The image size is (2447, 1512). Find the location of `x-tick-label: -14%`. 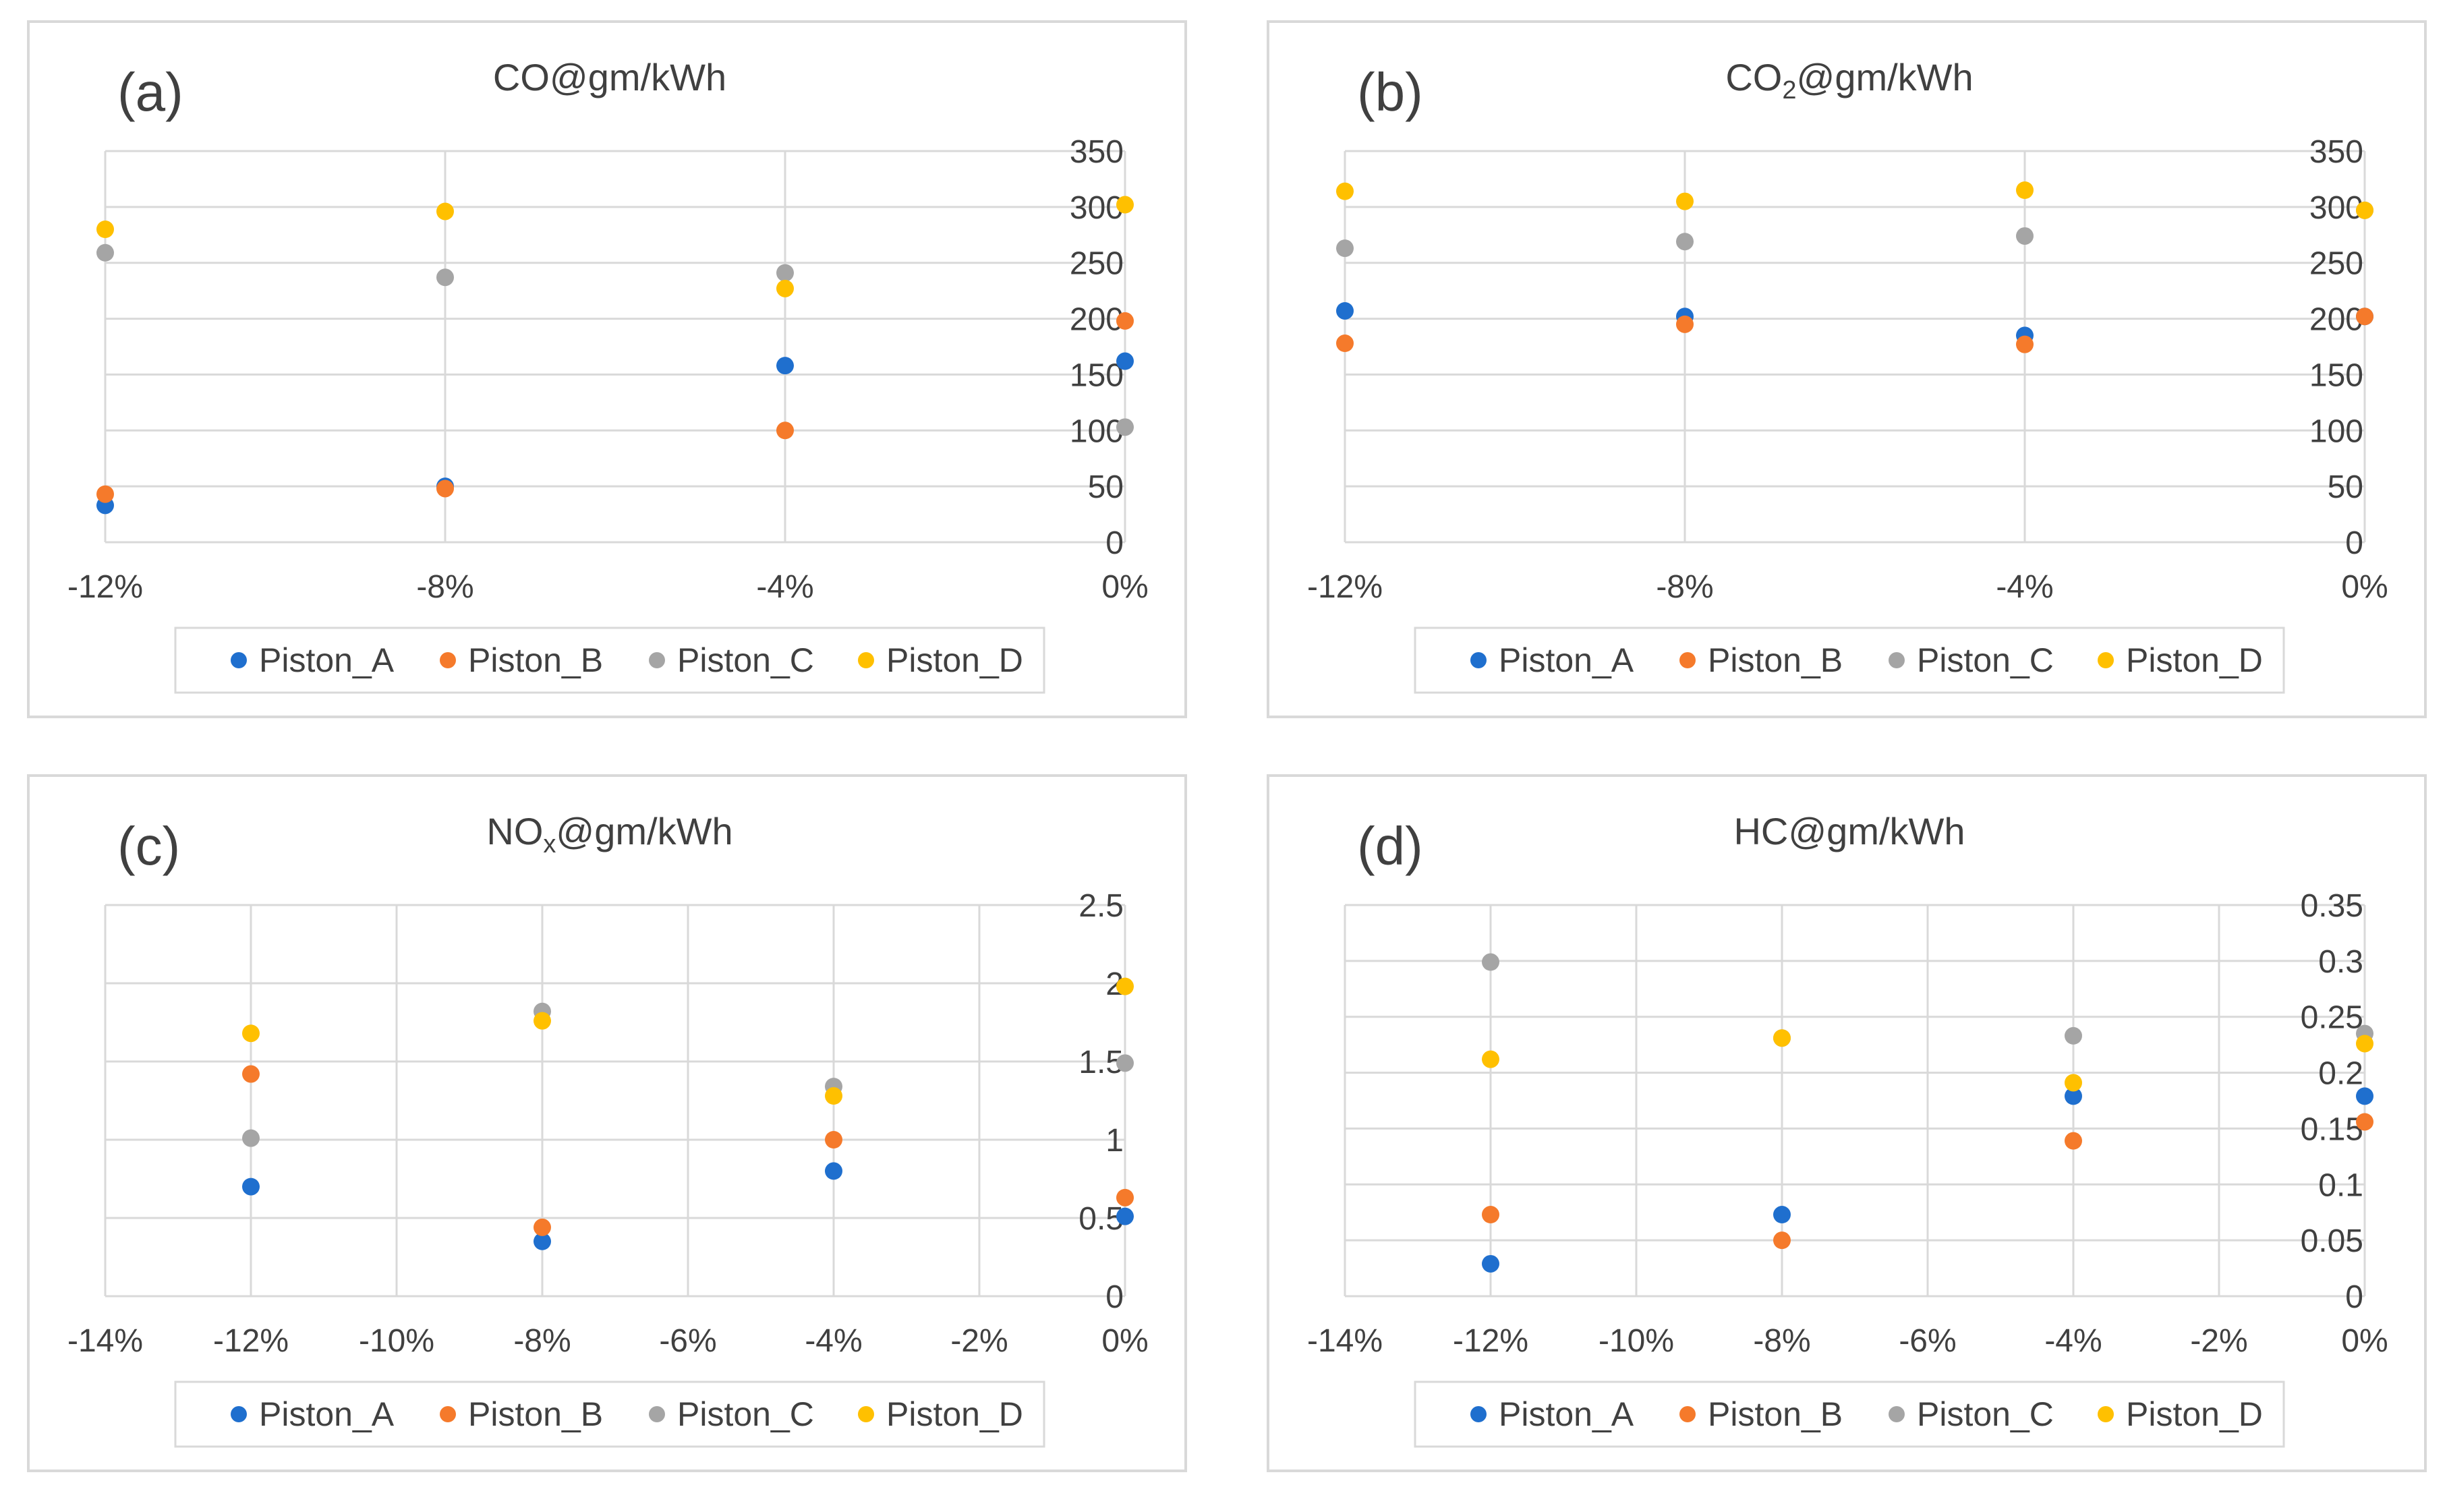

x-tick-label: -14% is located at coordinates (105, 1341).